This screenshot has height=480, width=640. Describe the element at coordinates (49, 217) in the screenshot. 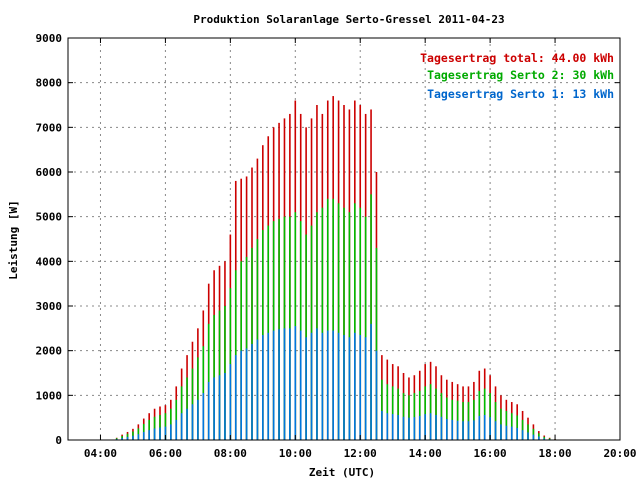

I see `y-tick-label: 5000` at that location.